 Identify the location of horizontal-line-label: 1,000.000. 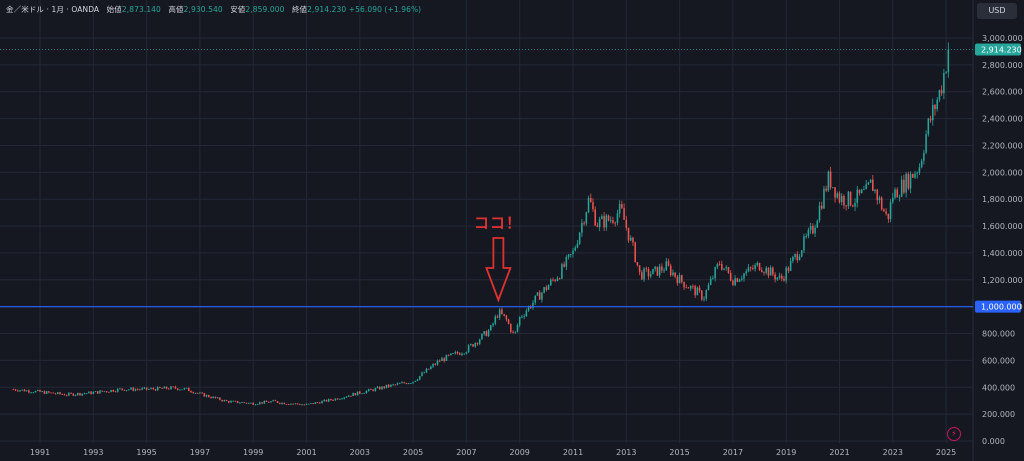
(1001, 307).